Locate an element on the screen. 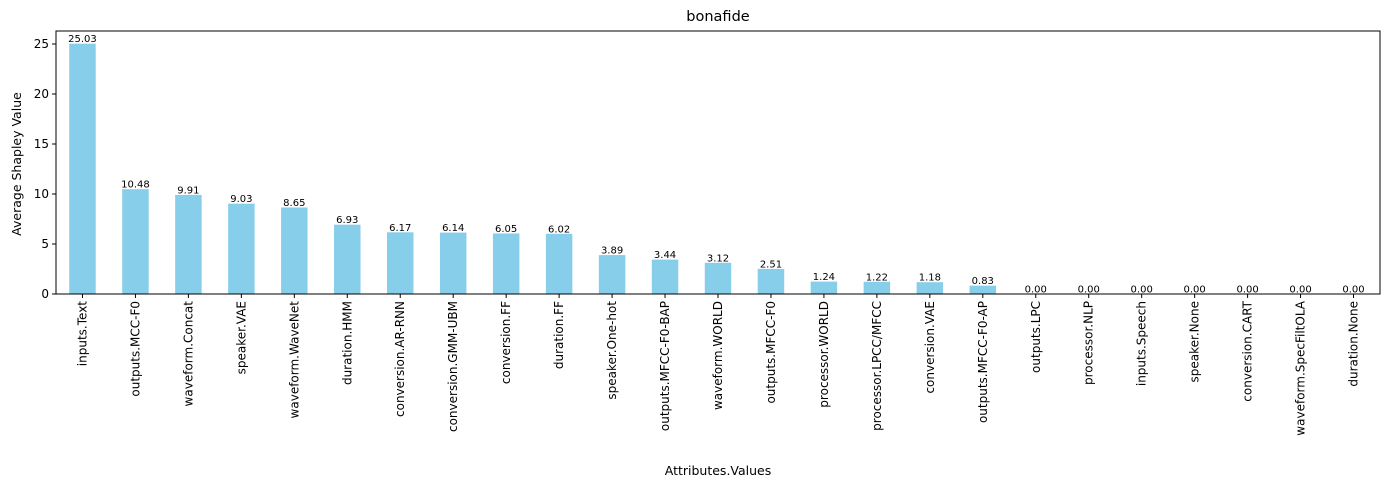  x-tick-label-1: outputs.MCC-F0 is located at coordinates (135, 349).